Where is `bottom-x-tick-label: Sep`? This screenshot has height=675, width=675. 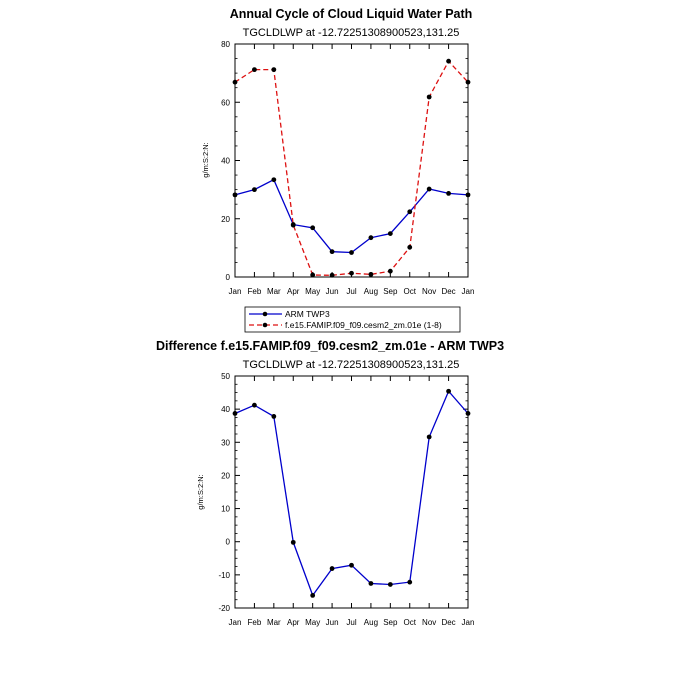
bottom-x-tick-label: Sep is located at coordinates (390, 622).